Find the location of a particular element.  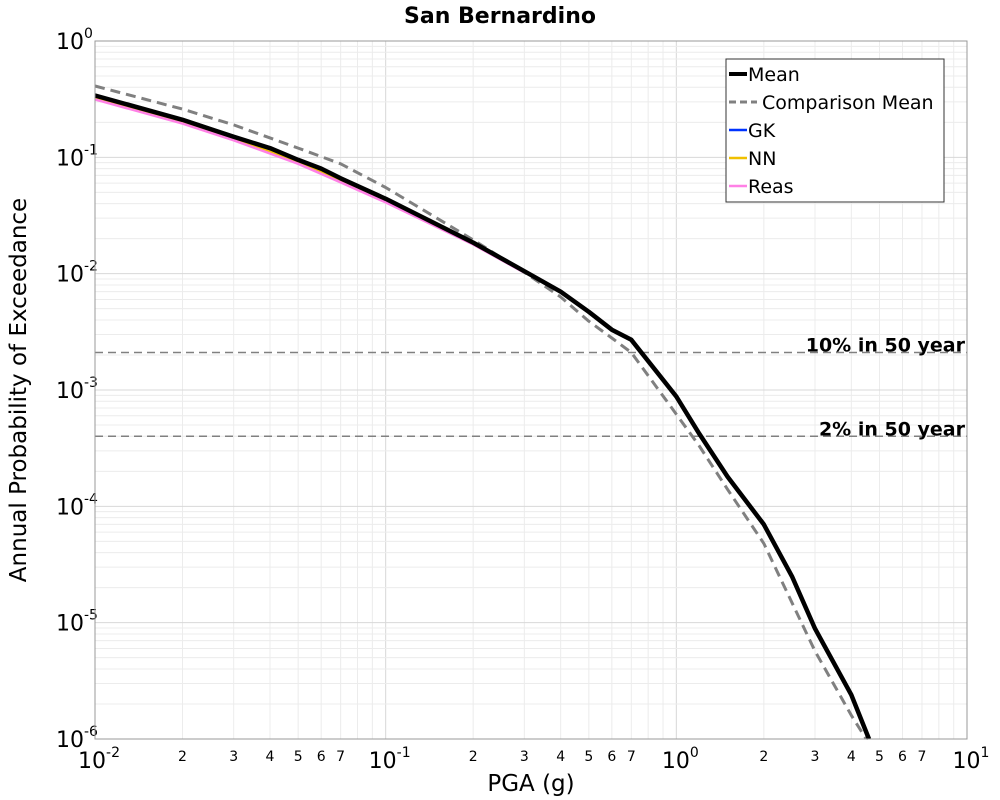

series-line-nn is located at coordinates (309, 184).